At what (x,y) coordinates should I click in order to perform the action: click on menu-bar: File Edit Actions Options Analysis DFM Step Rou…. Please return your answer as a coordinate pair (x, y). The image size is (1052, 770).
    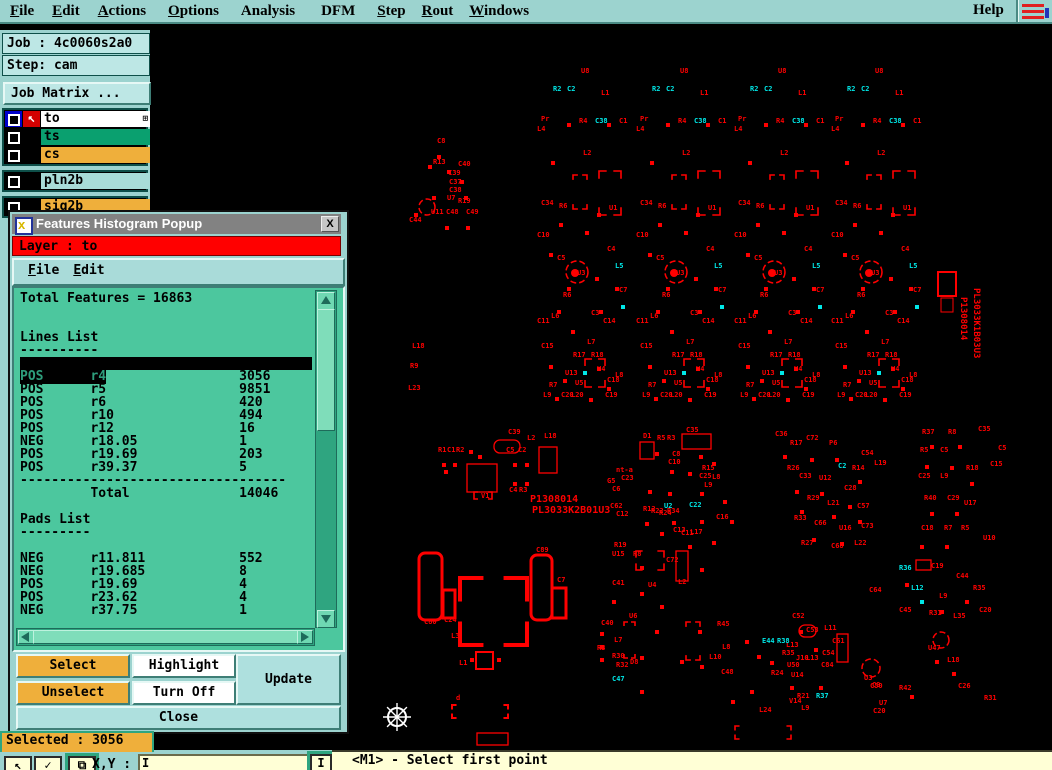
    Looking at the image, I should click on (526, 12).